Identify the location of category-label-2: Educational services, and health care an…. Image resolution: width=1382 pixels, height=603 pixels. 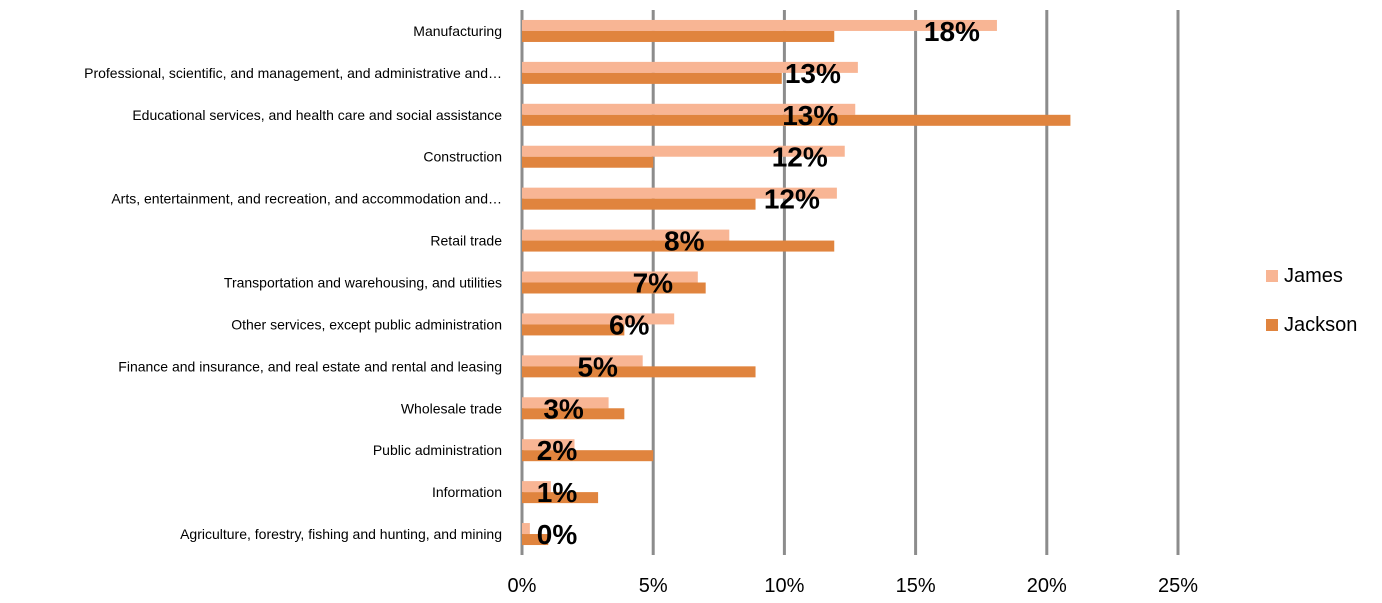
(317, 115).